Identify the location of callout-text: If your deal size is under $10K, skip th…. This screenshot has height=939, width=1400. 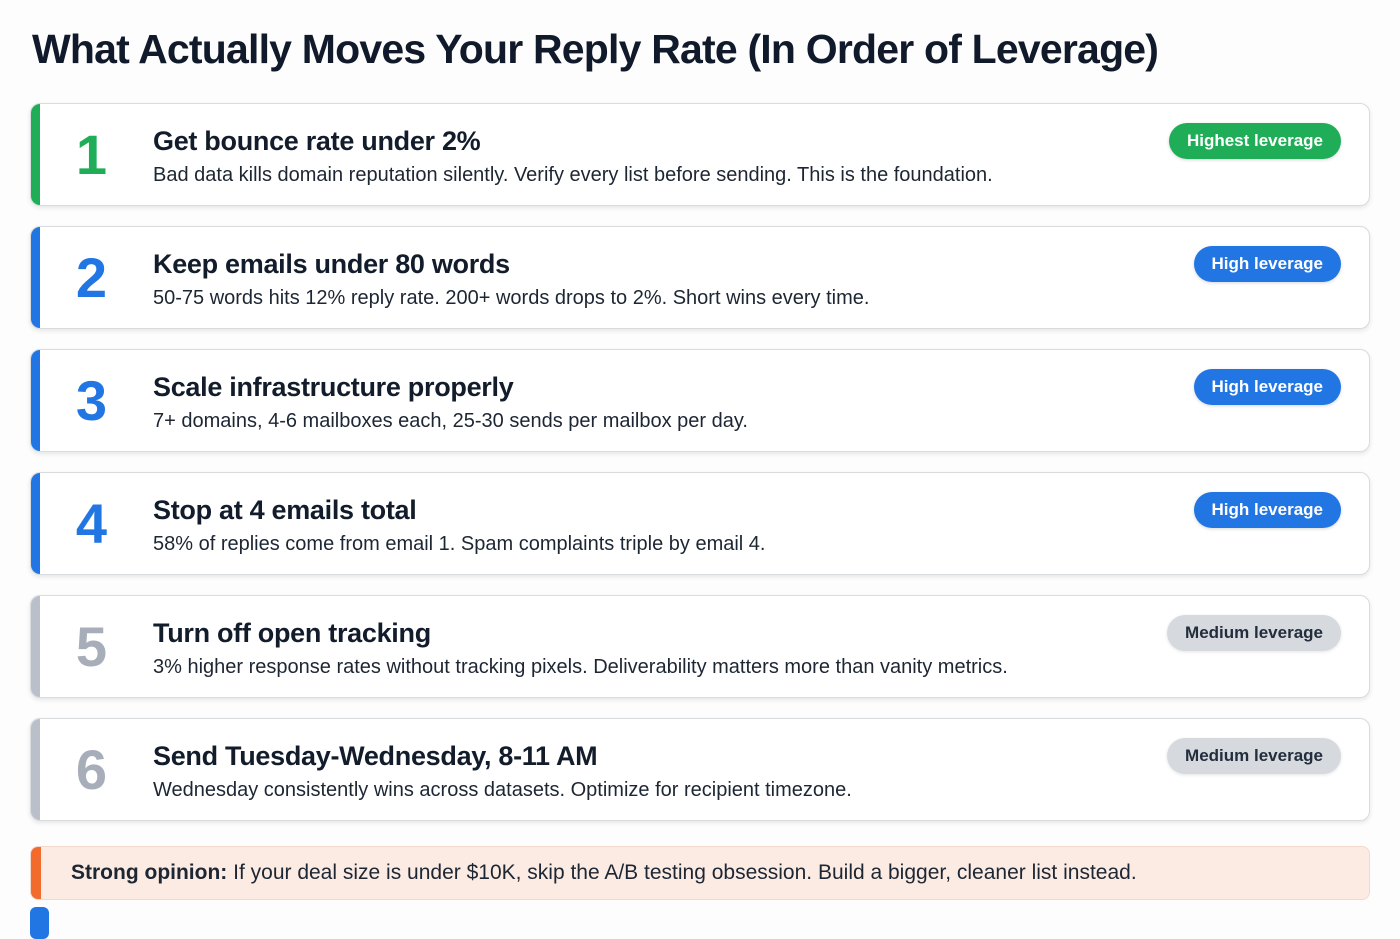
(682, 872).